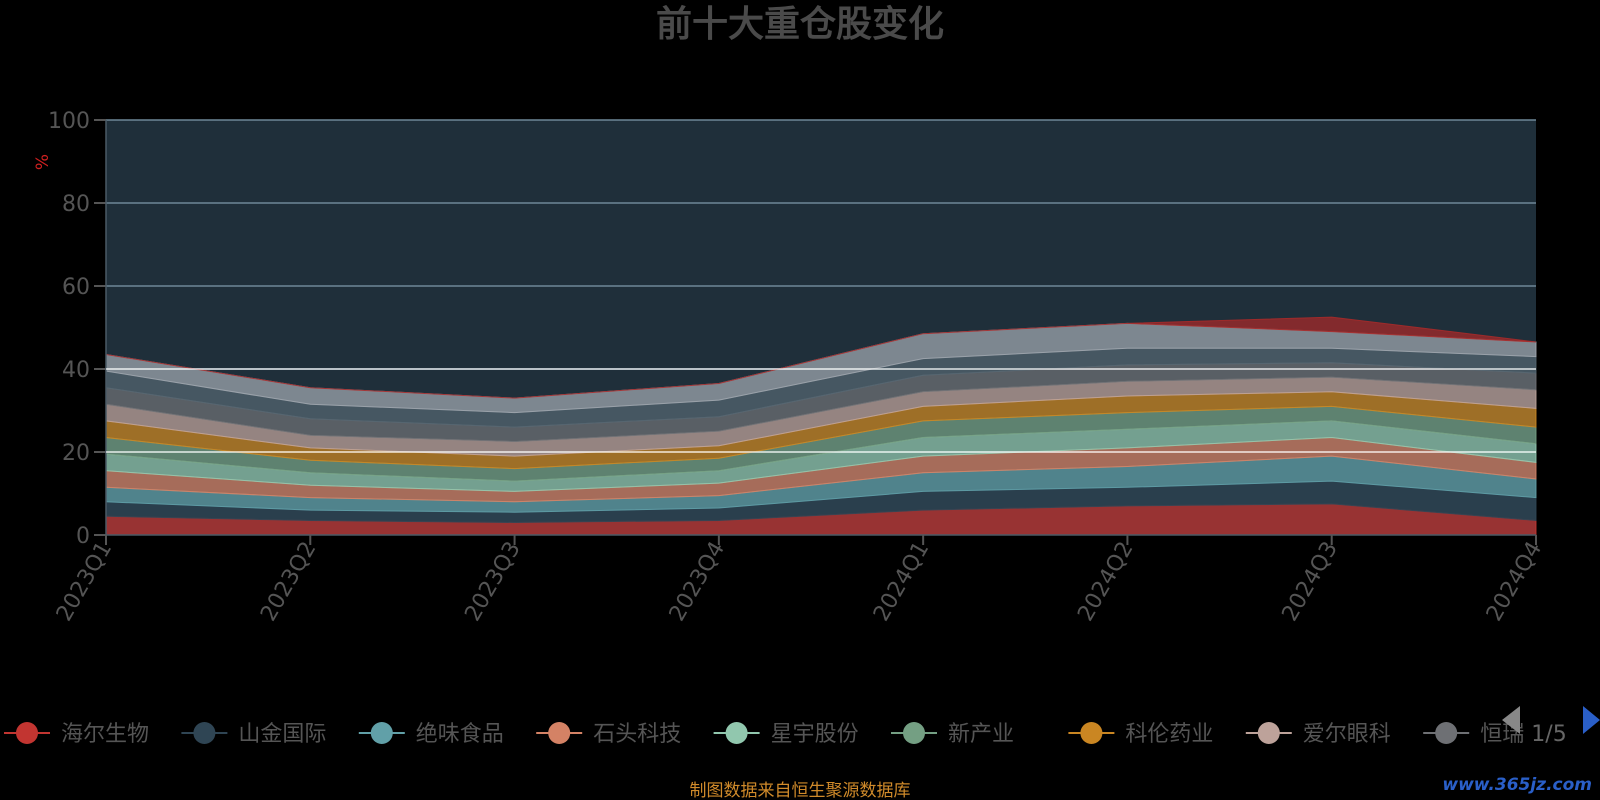  I want to click on legend-item: 恒瑞, so click(1473, 734).